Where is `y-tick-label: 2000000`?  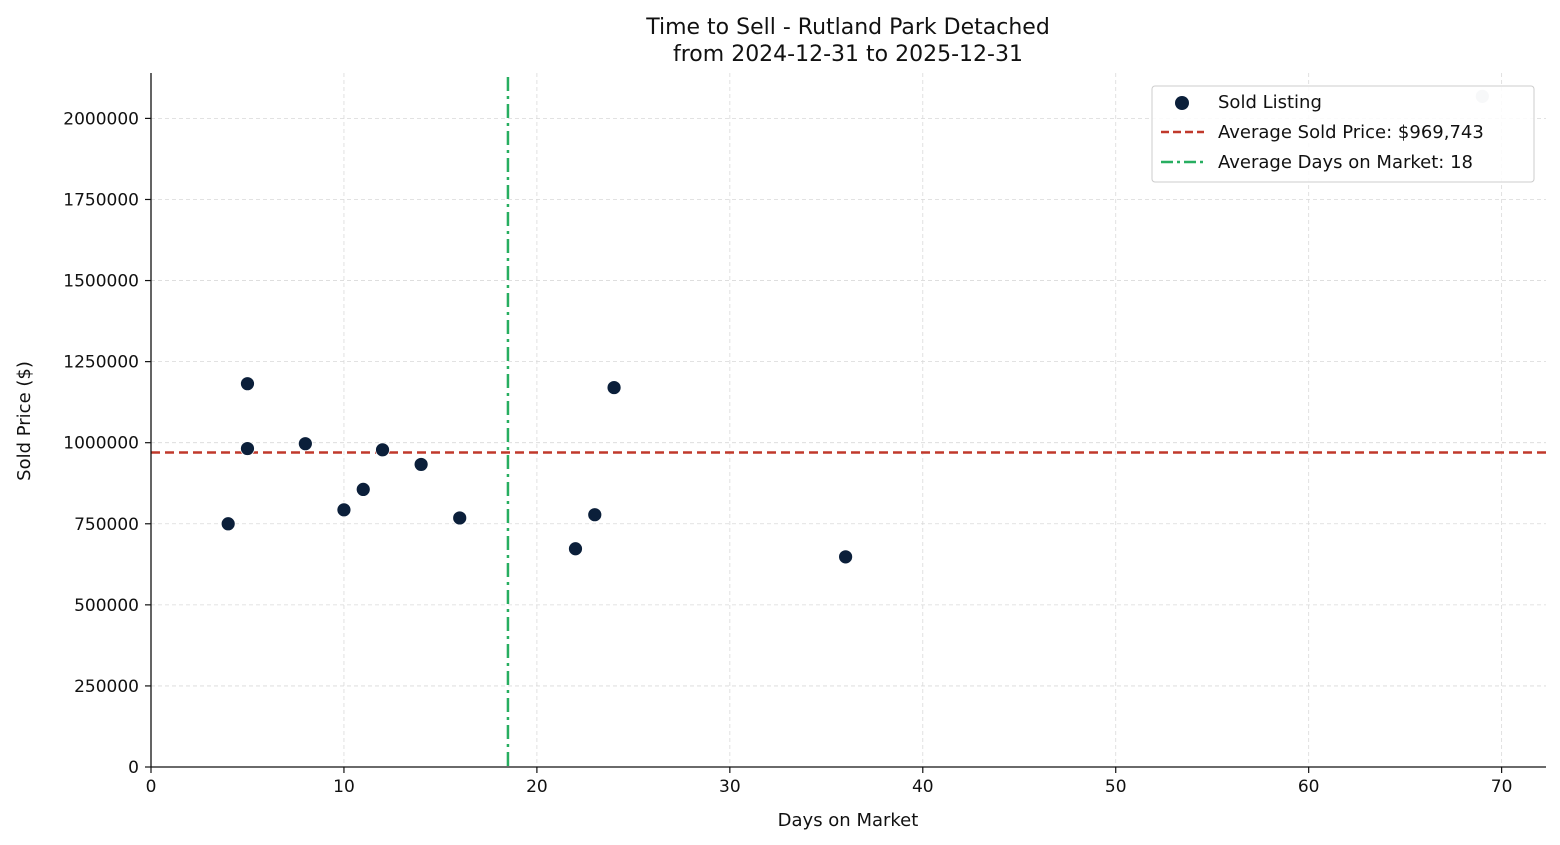
y-tick-label: 2000000 is located at coordinates (101, 119).